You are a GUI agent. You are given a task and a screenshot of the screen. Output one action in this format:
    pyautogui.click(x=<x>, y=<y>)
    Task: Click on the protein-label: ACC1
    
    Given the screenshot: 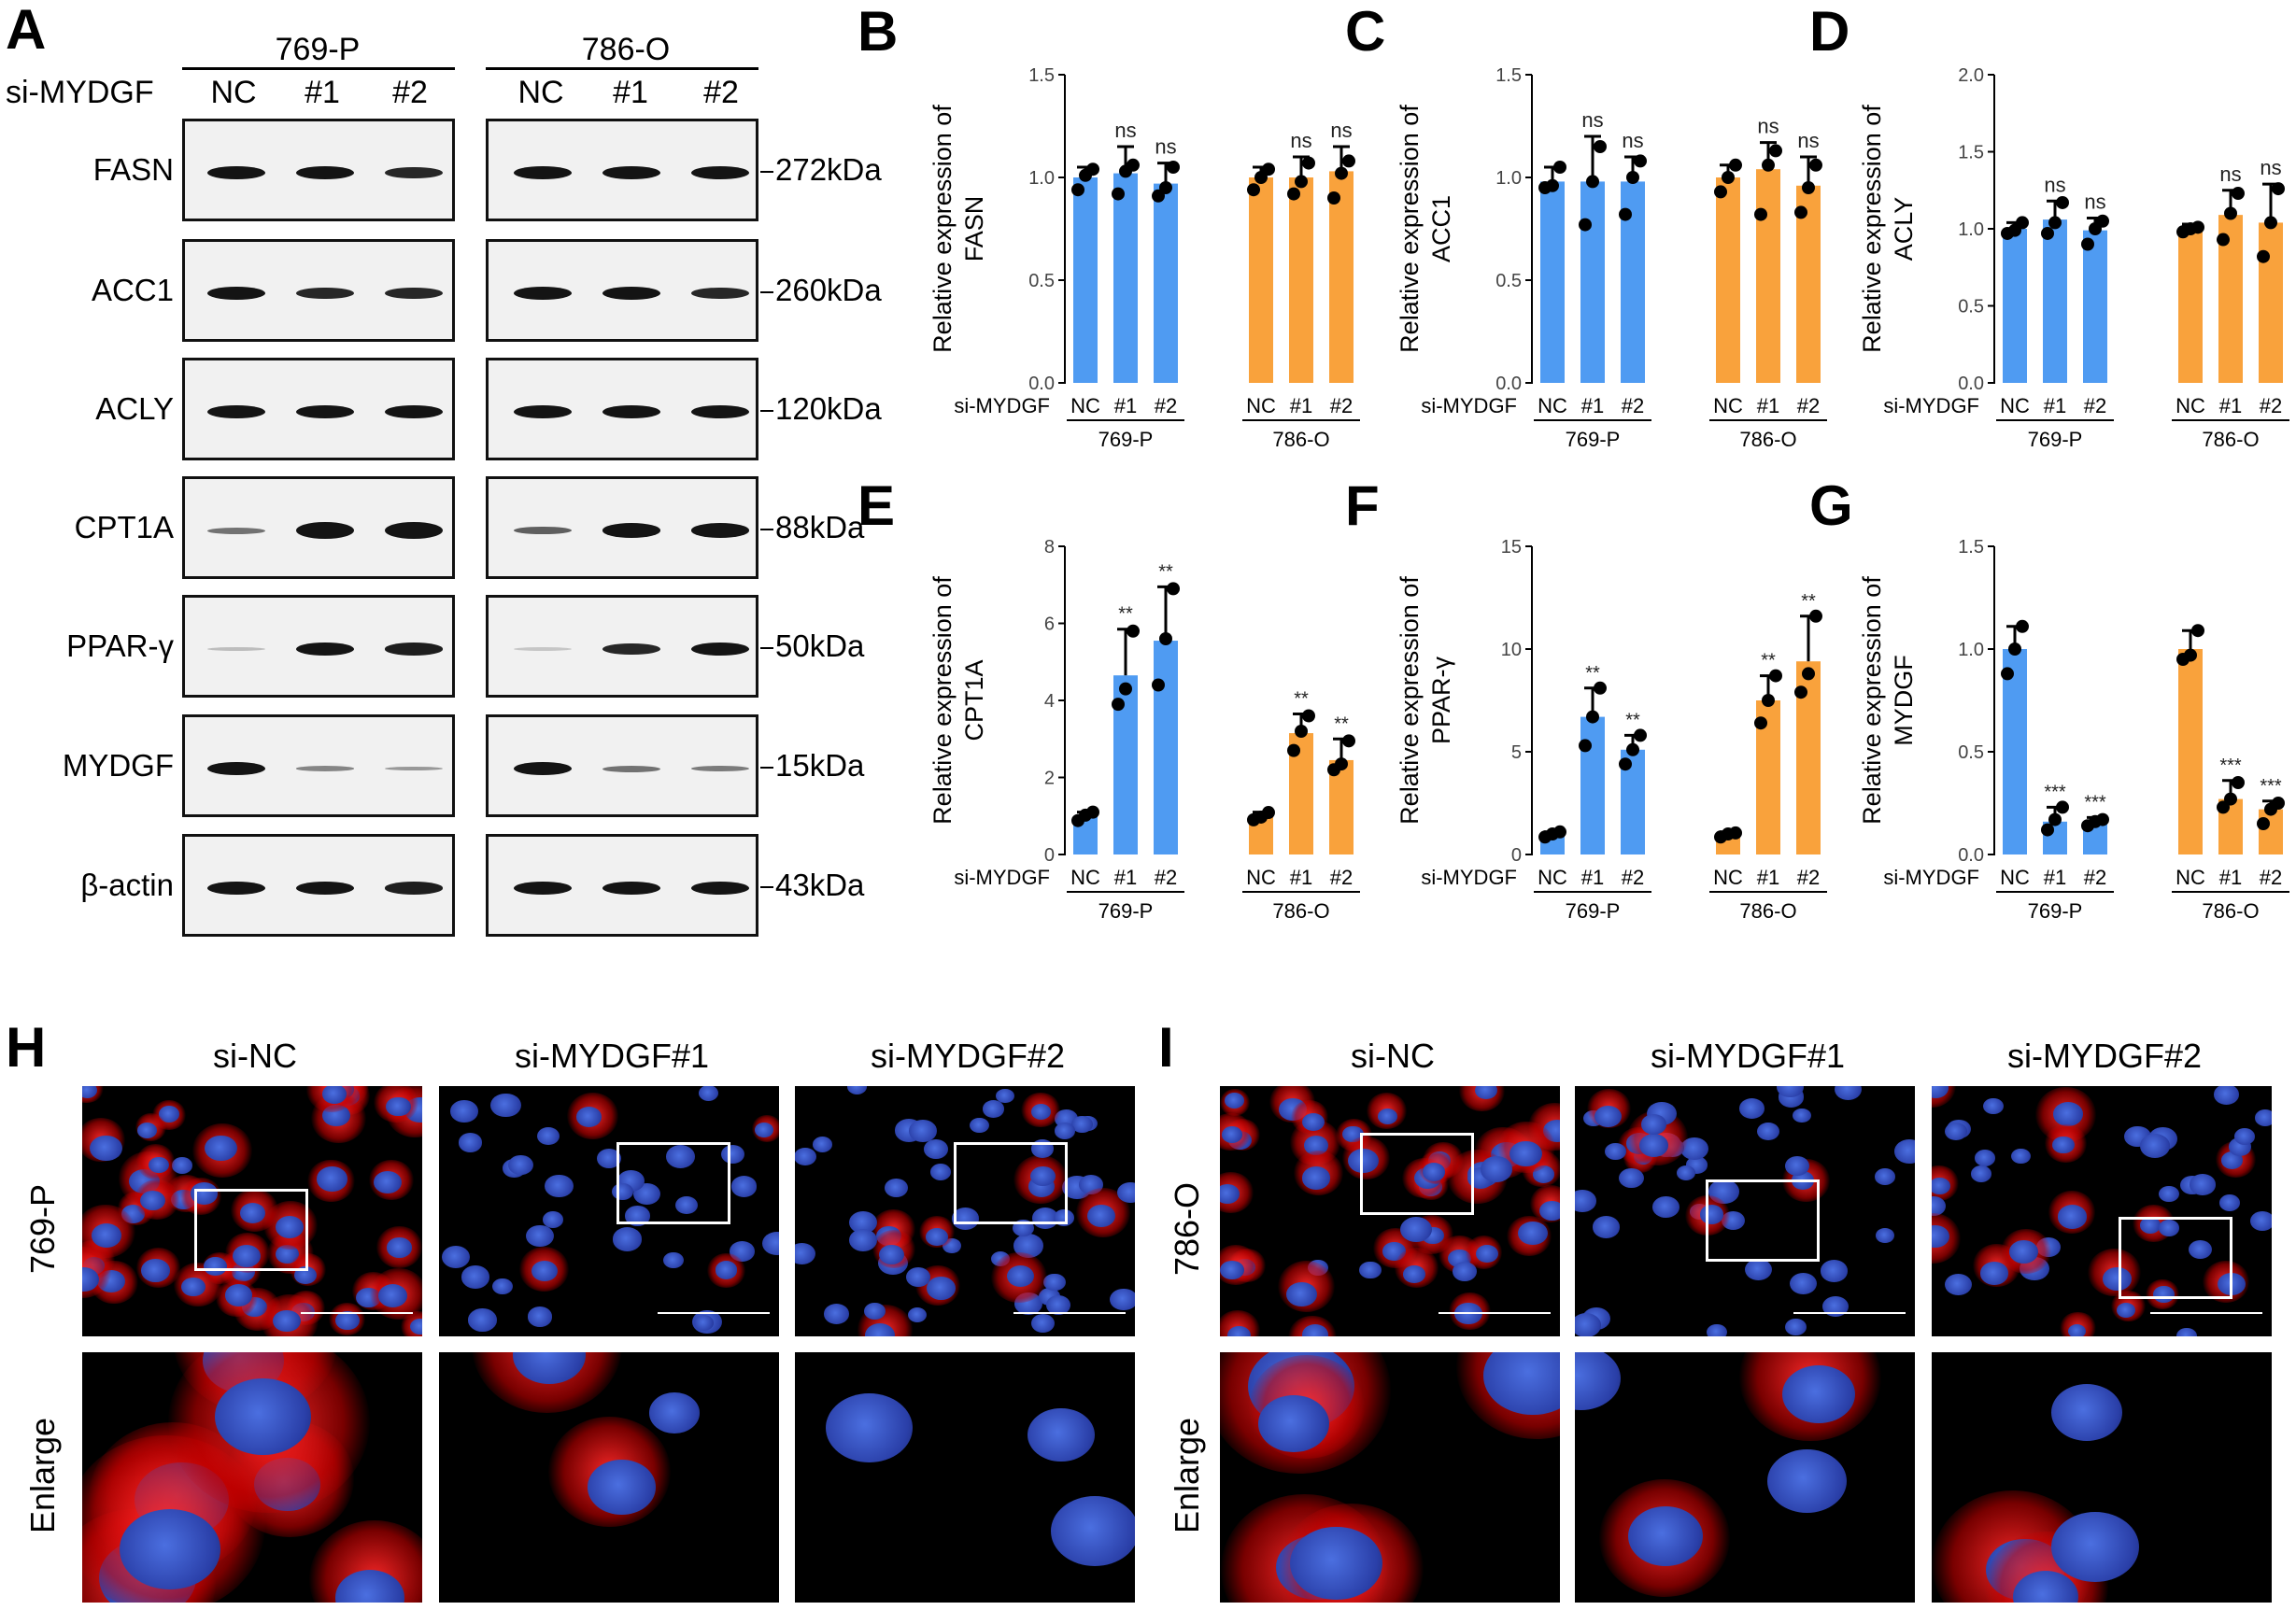 What is the action you would take?
    pyautogui.click(x=133, y=290)
    